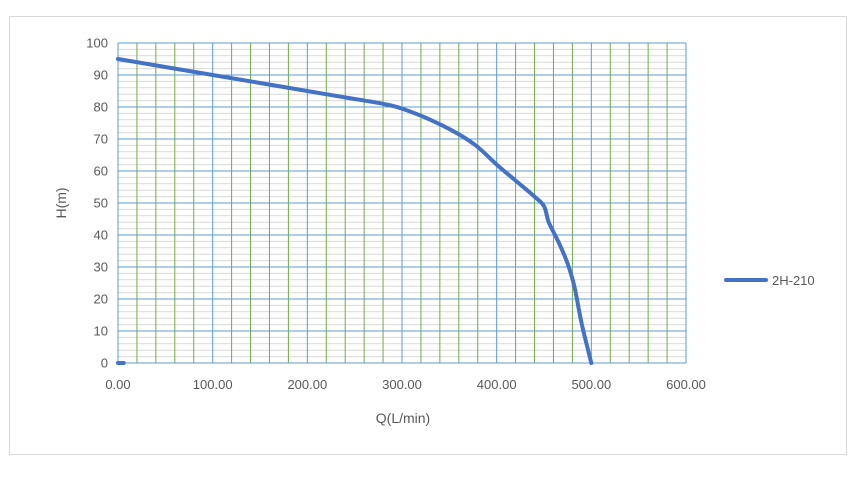 The image size is (867, 484). I want to click on y-tick-label: 70, so click(101, 139).